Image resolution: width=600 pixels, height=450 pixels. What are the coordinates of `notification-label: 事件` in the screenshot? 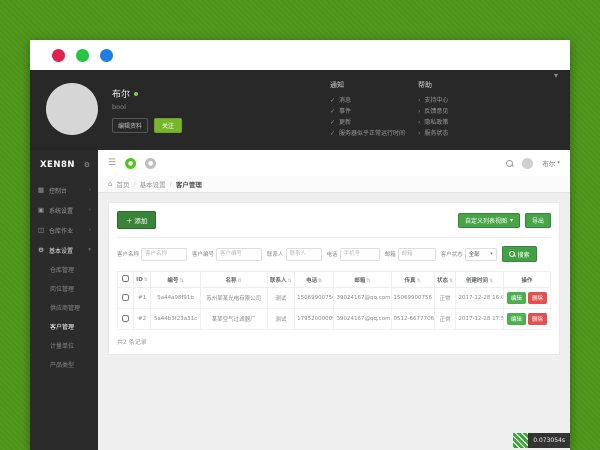 It's located at (345, 111).